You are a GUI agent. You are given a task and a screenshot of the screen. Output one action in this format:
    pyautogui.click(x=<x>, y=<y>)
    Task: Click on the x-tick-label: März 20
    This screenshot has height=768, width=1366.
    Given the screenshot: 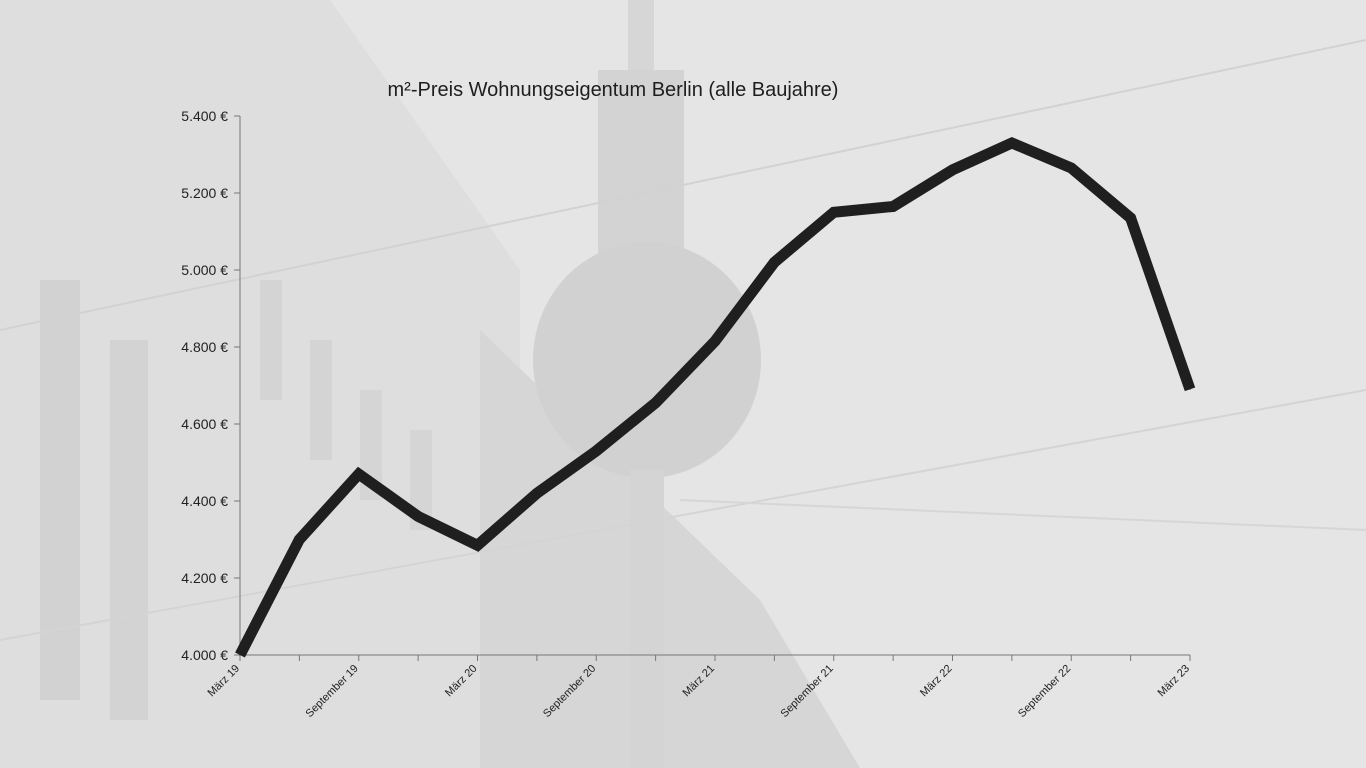 What is the action you would take?
    pyautogui.click(x=461, y=681)
    